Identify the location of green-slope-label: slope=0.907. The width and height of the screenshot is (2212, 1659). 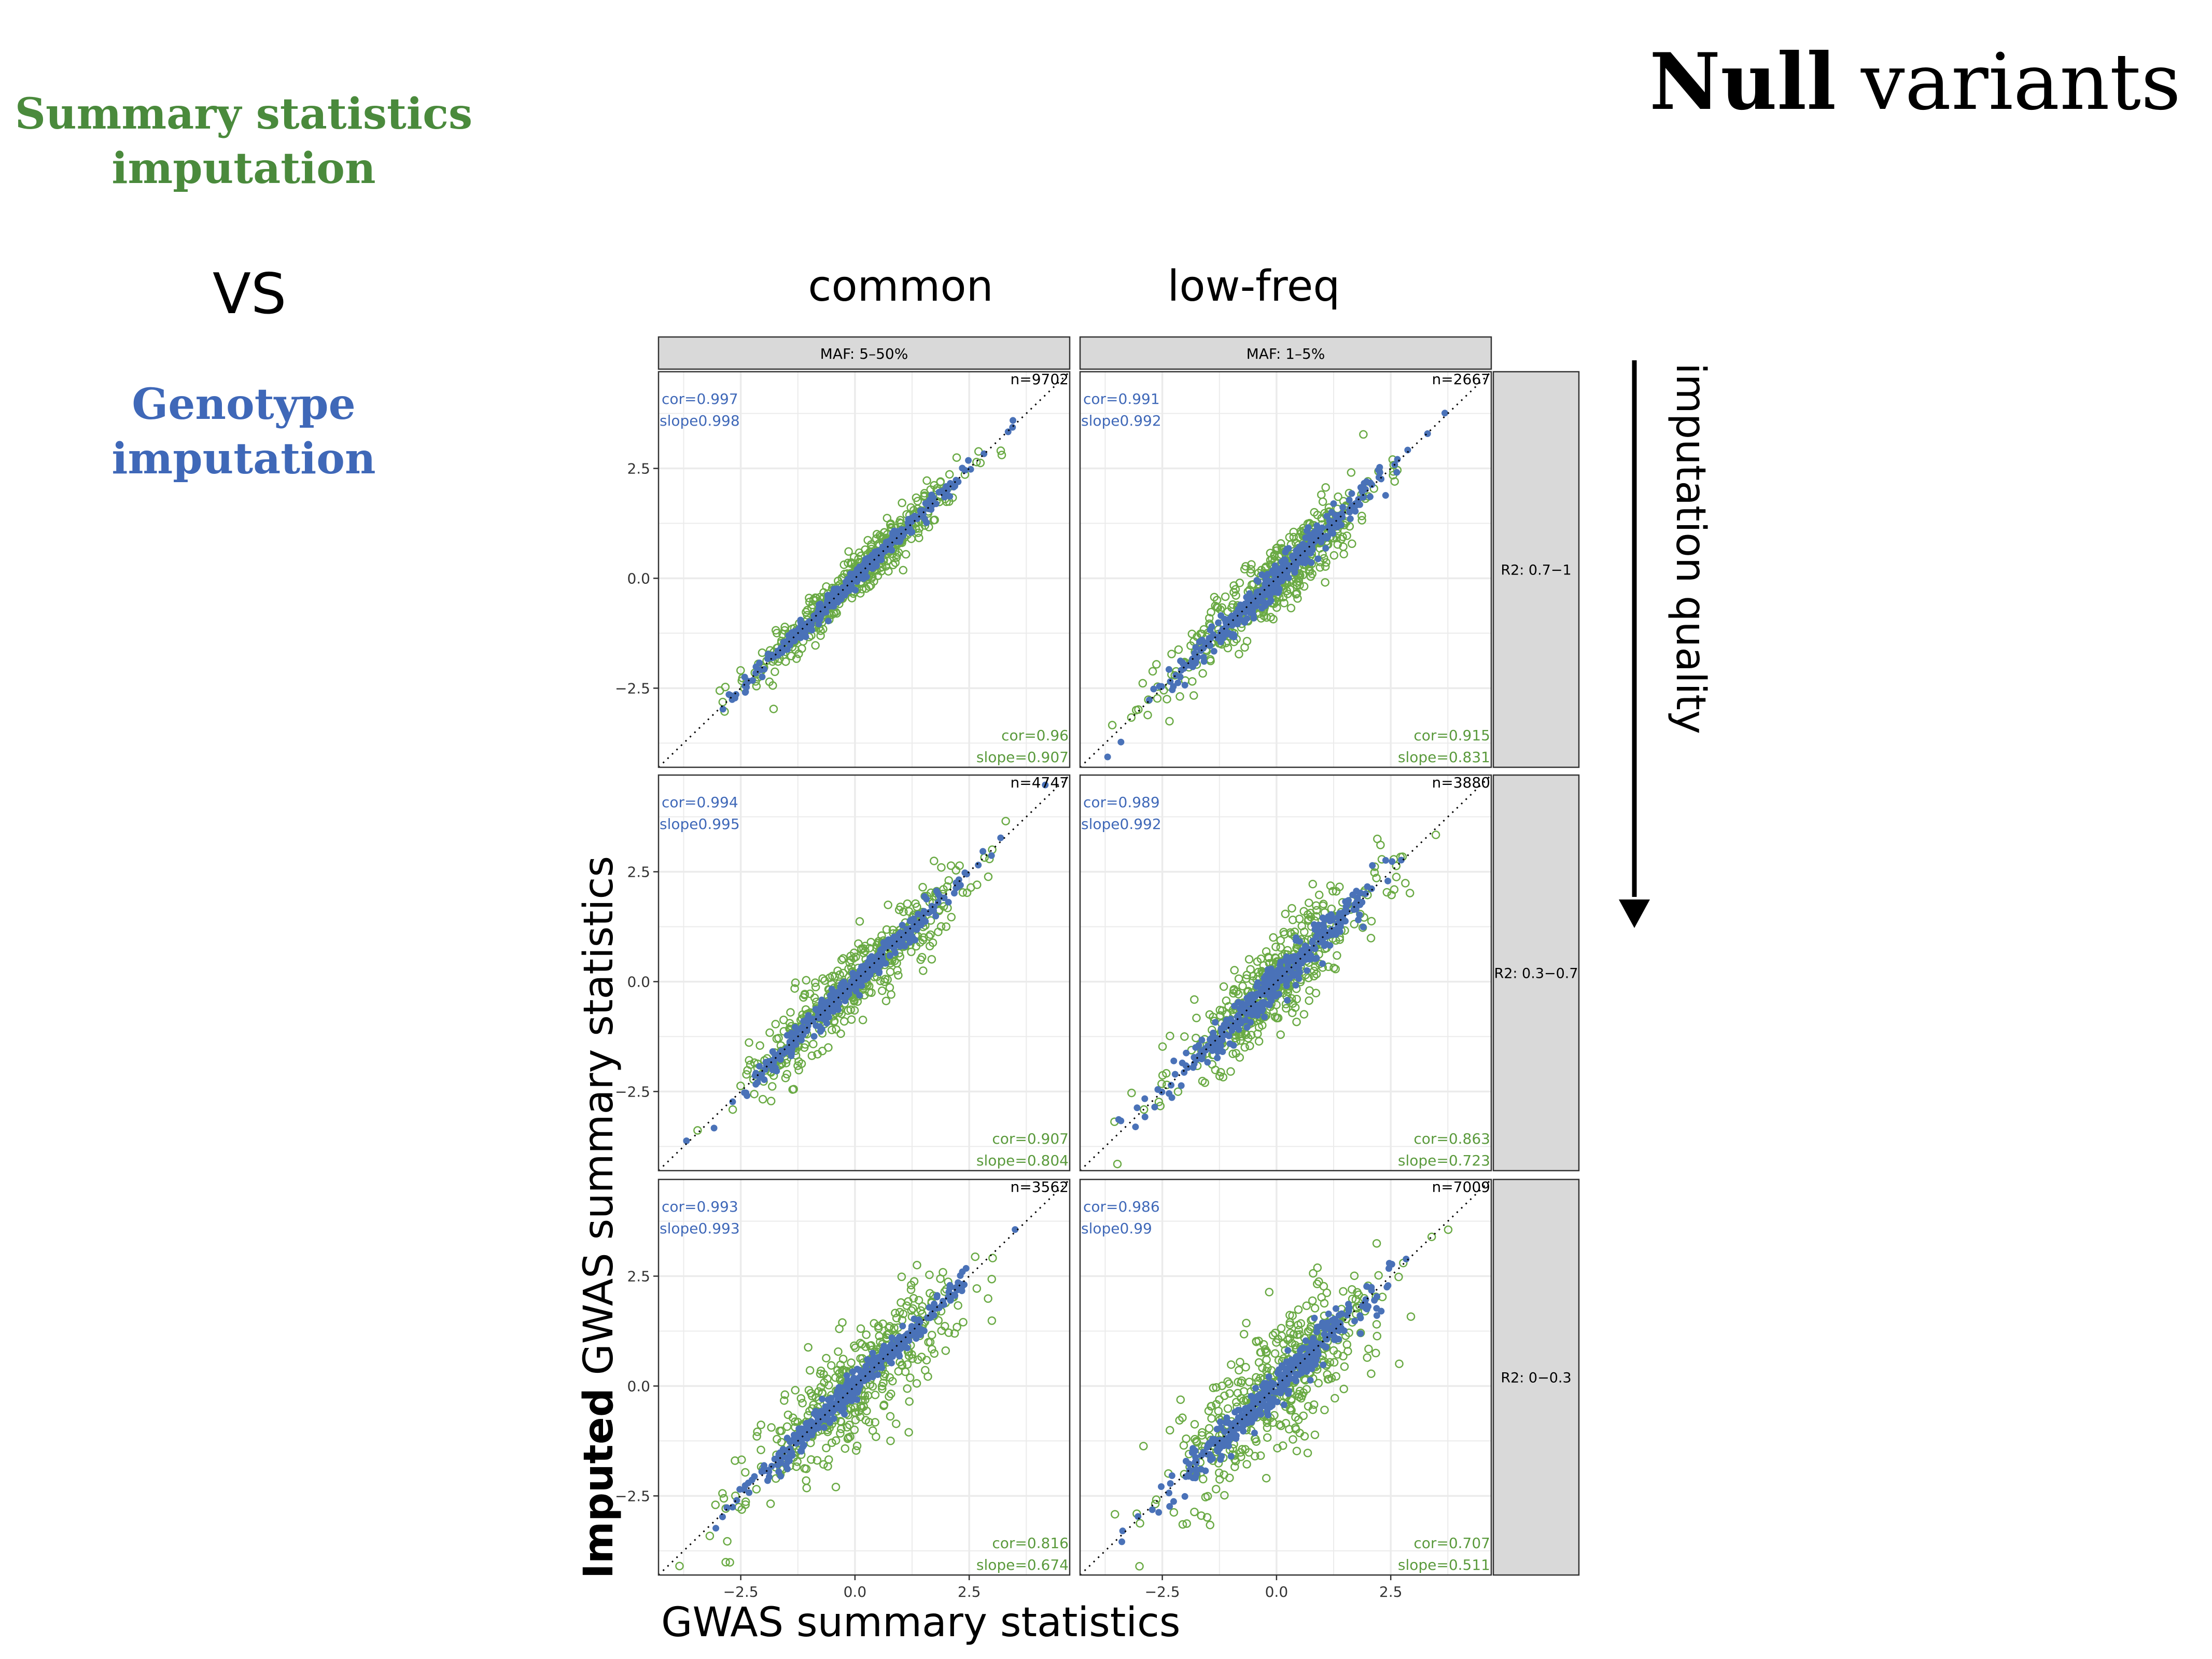
(1022, 757).